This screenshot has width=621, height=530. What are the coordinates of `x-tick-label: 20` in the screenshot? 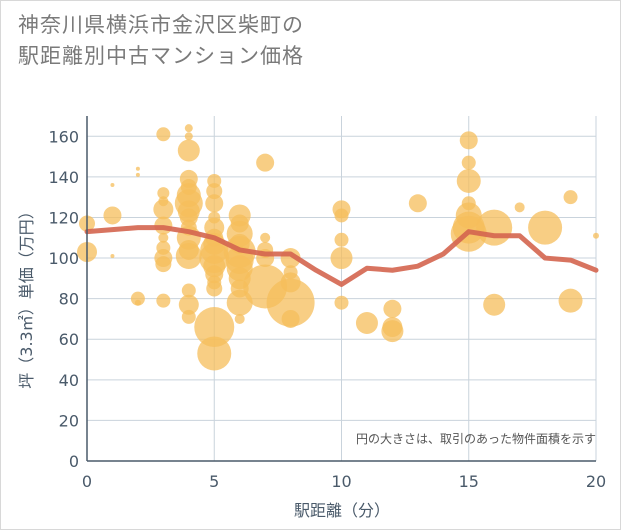 It's located at (596, 481).